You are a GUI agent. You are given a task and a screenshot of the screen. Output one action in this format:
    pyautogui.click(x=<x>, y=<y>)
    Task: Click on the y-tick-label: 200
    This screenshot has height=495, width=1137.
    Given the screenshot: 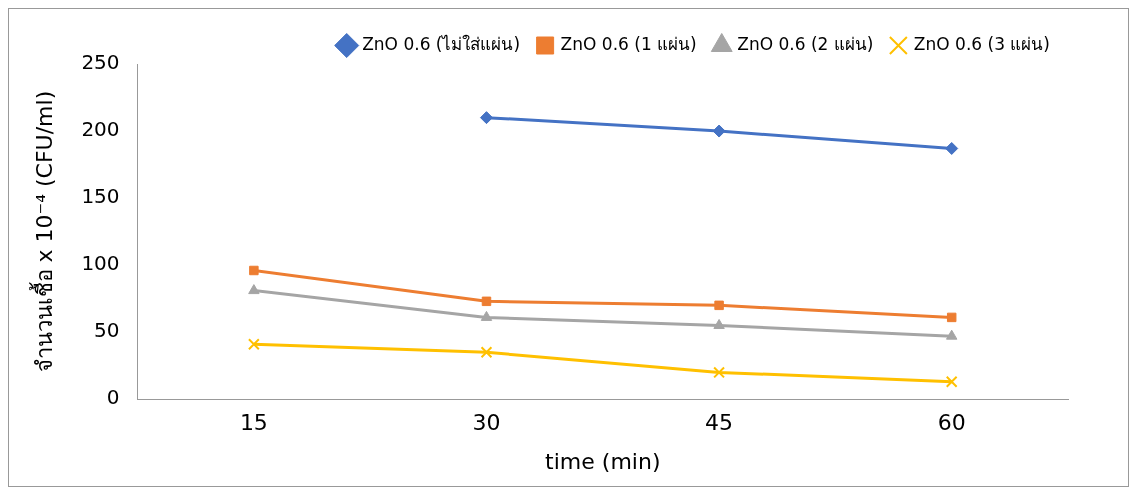 What is the action you would take?
    pyautogui.click(x=100, y=129)
    